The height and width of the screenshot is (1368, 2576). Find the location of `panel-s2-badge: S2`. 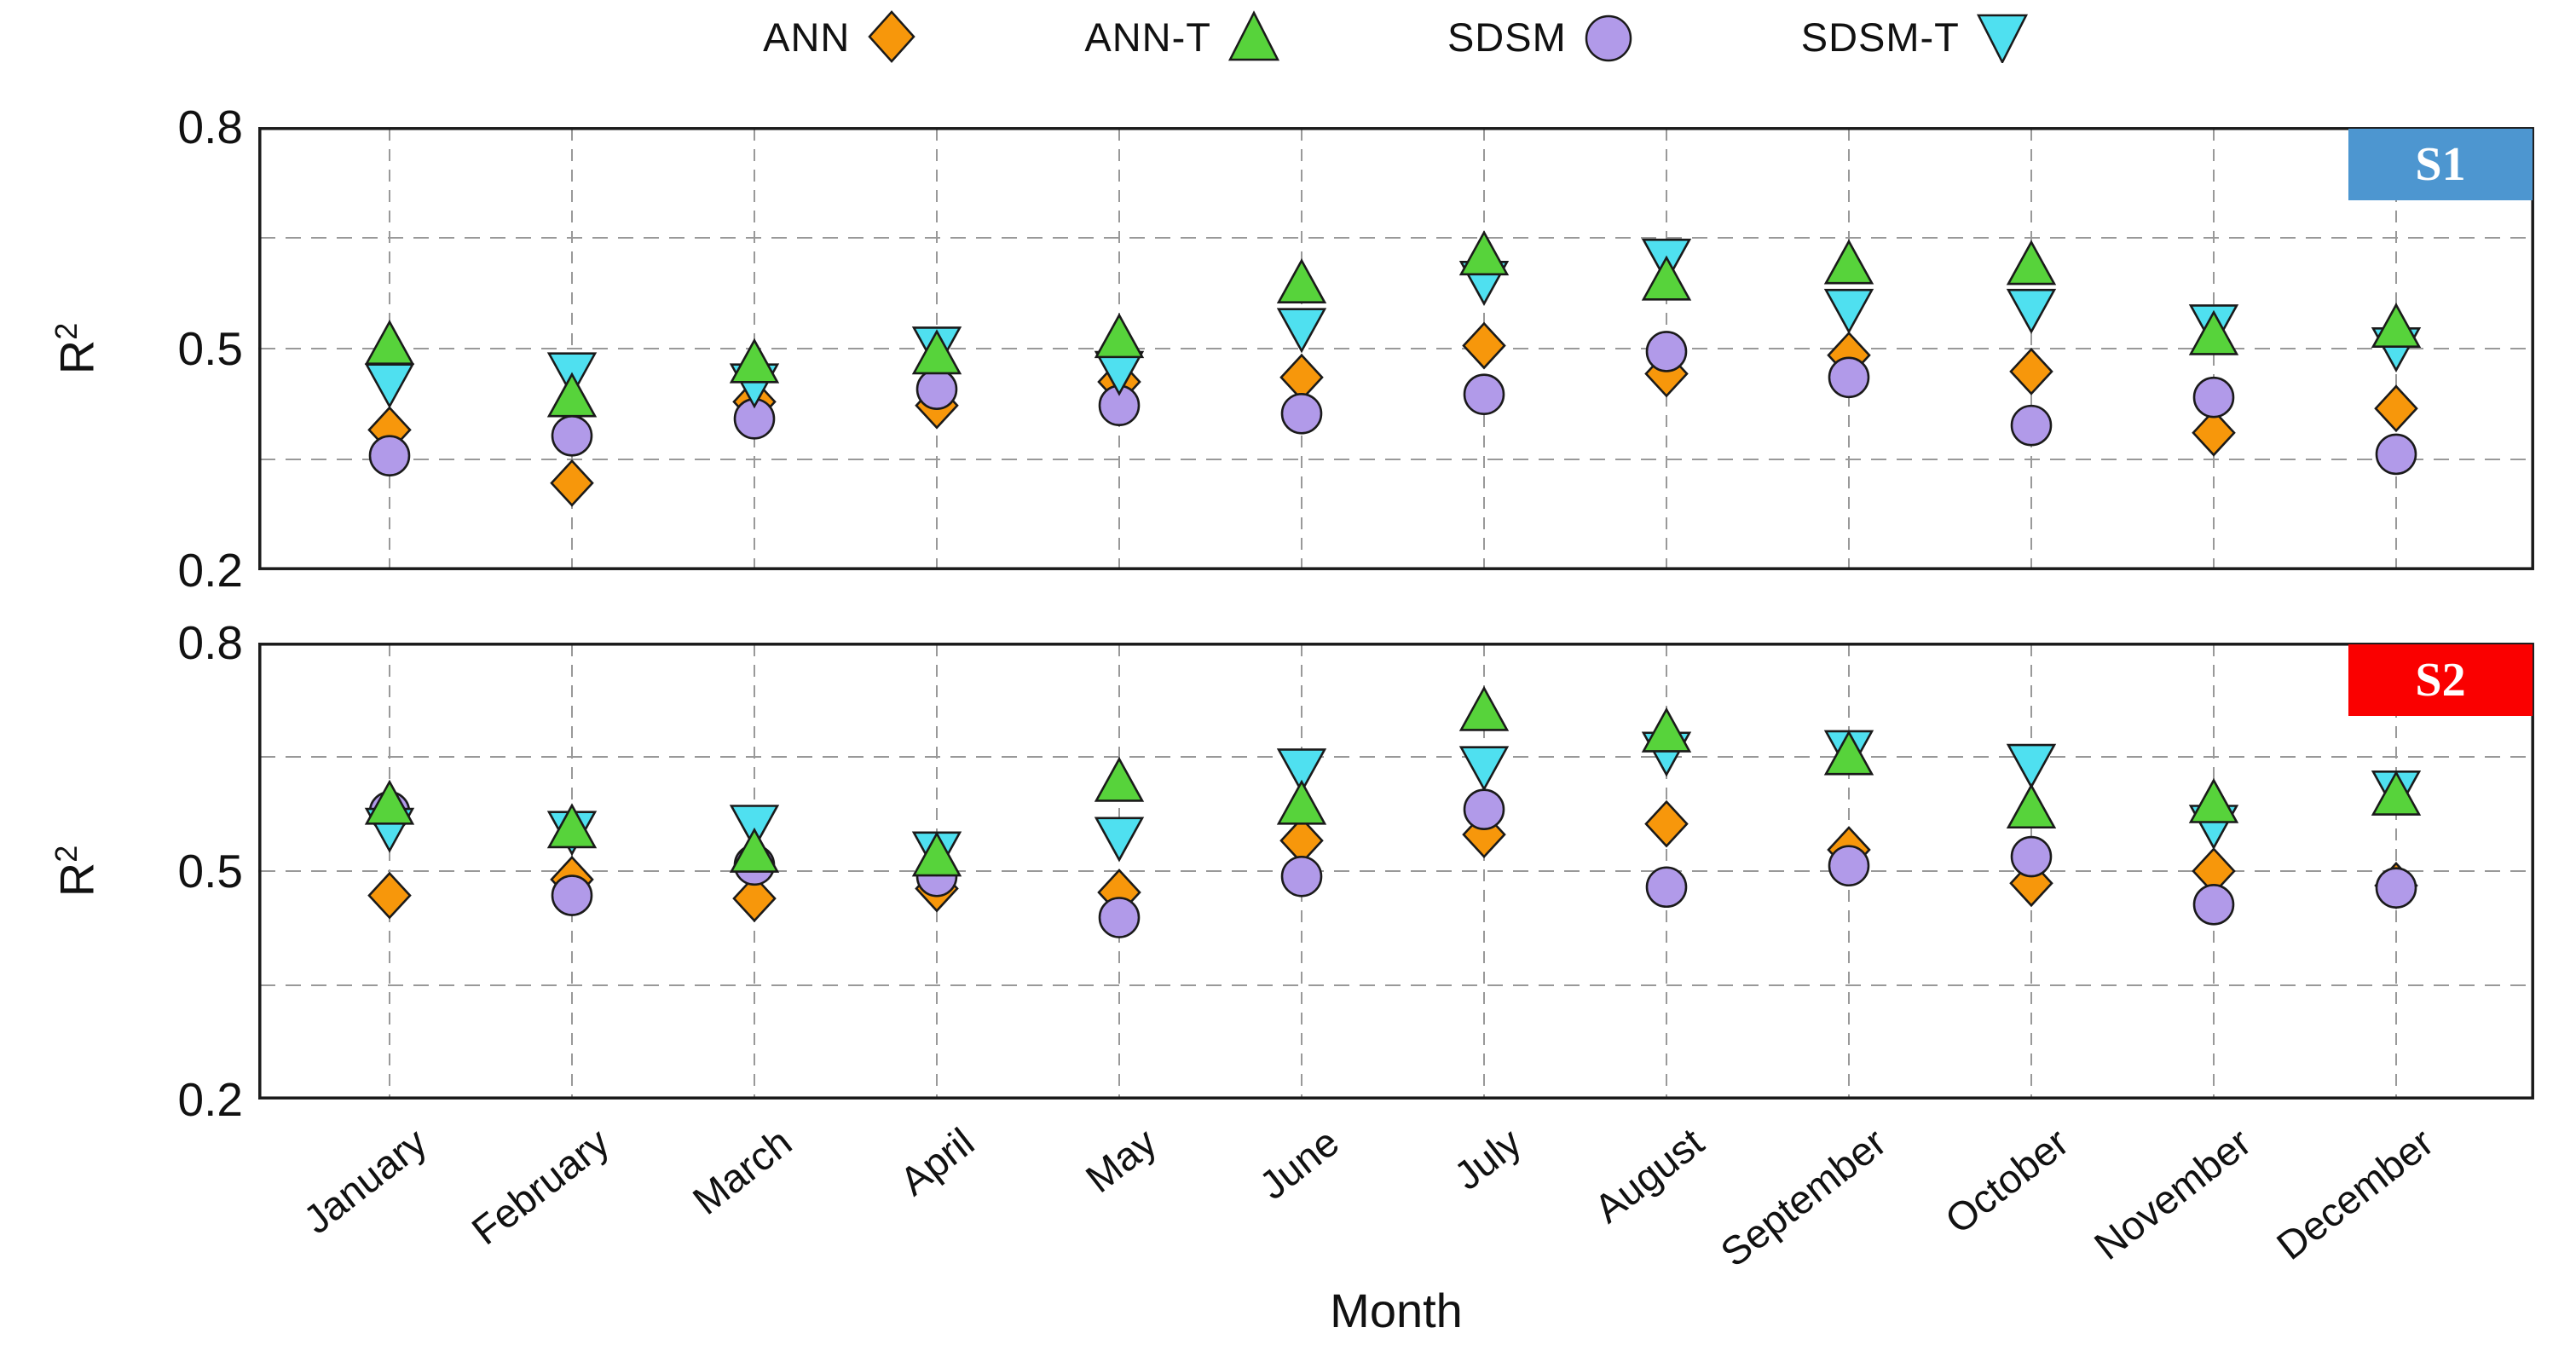

panel-s2-badge: S2 is located at coordinates (2440, 680).